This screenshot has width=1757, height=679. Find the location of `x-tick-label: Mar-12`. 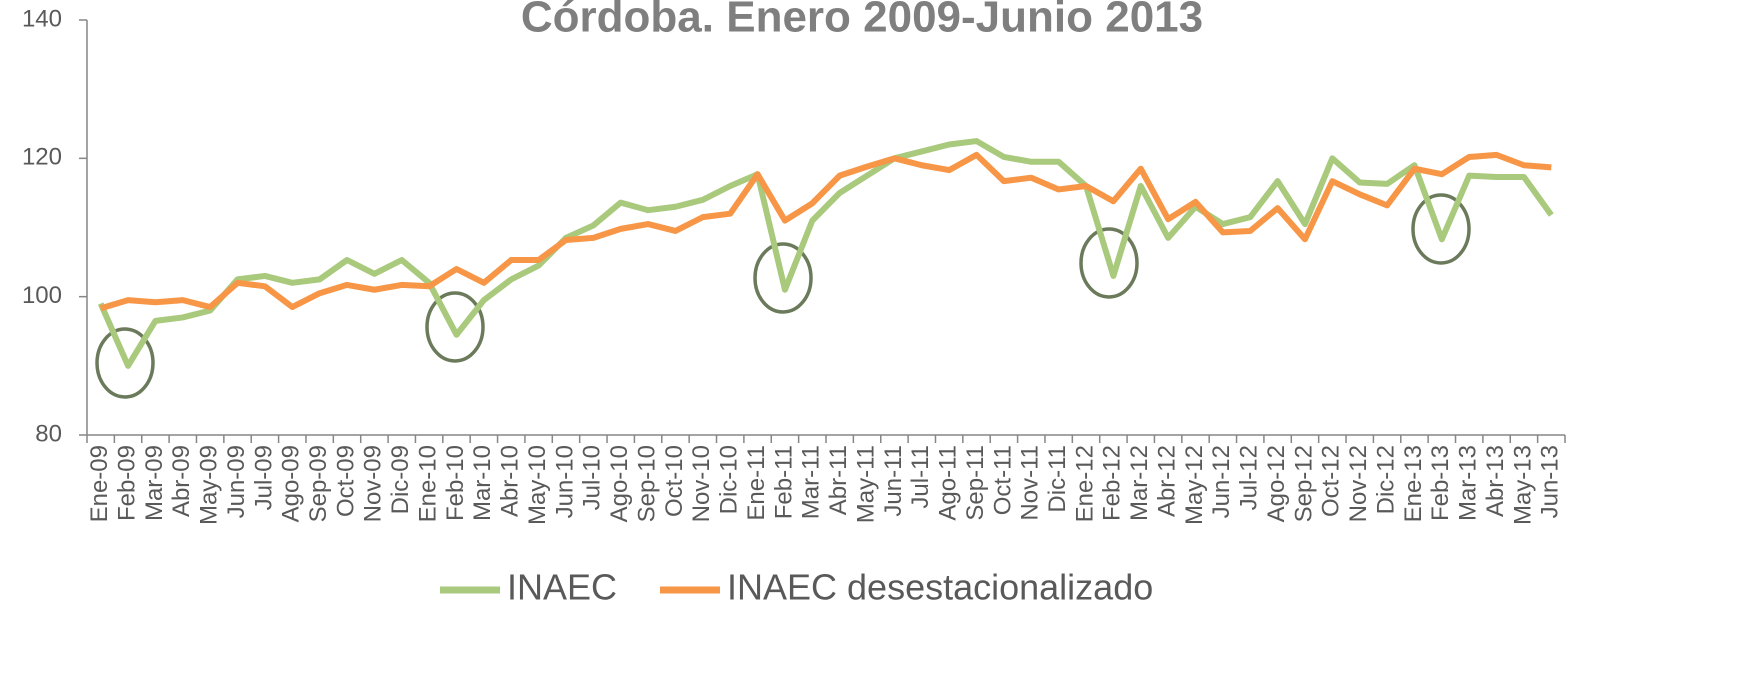

x-tick-label: Mar-12 is located at coordinates (1139, 483).